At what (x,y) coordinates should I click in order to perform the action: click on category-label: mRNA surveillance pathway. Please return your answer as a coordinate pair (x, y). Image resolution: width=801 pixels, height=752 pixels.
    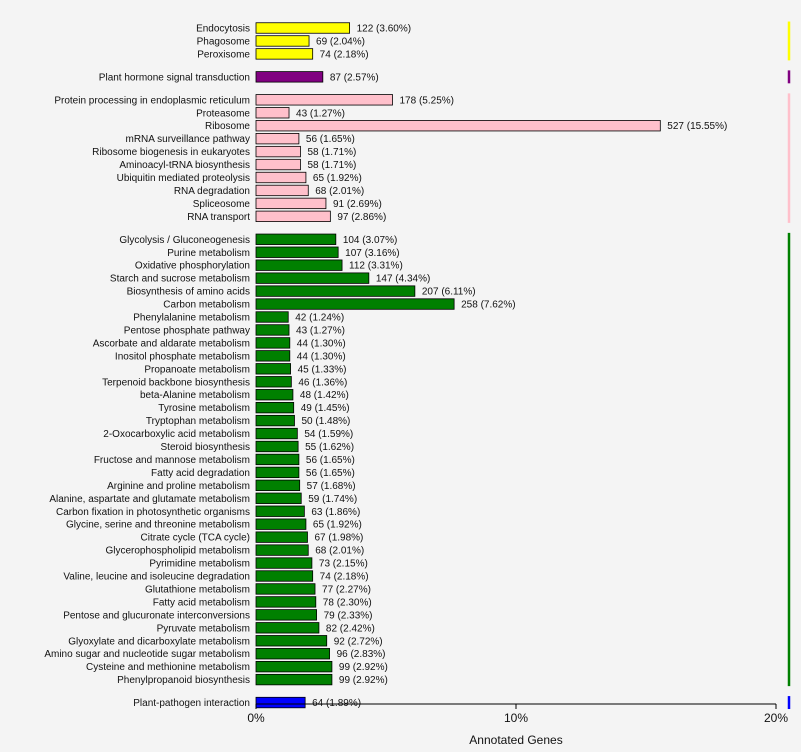
    Looking at the image, I should click on (188, 139).